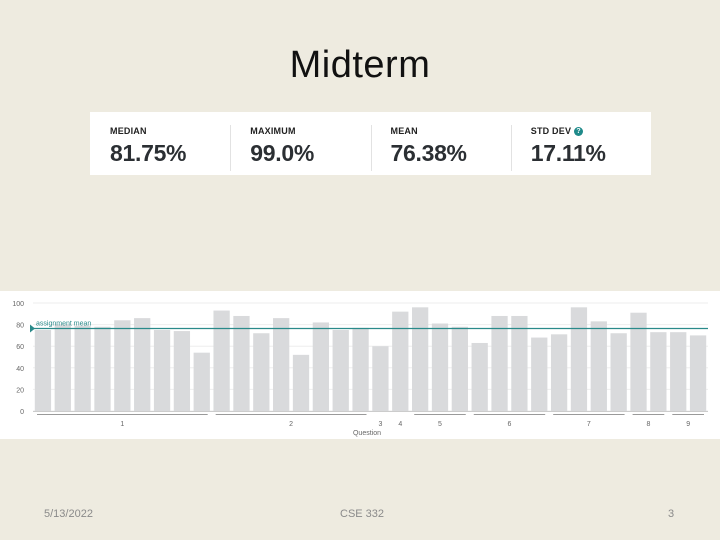 Image resolution: width=720 pixels, height=540 pixels. What do you see at coordinates (20, 326) in the screenshot?
I see `y-tick-label: 80` at bounding box center [20, 326].